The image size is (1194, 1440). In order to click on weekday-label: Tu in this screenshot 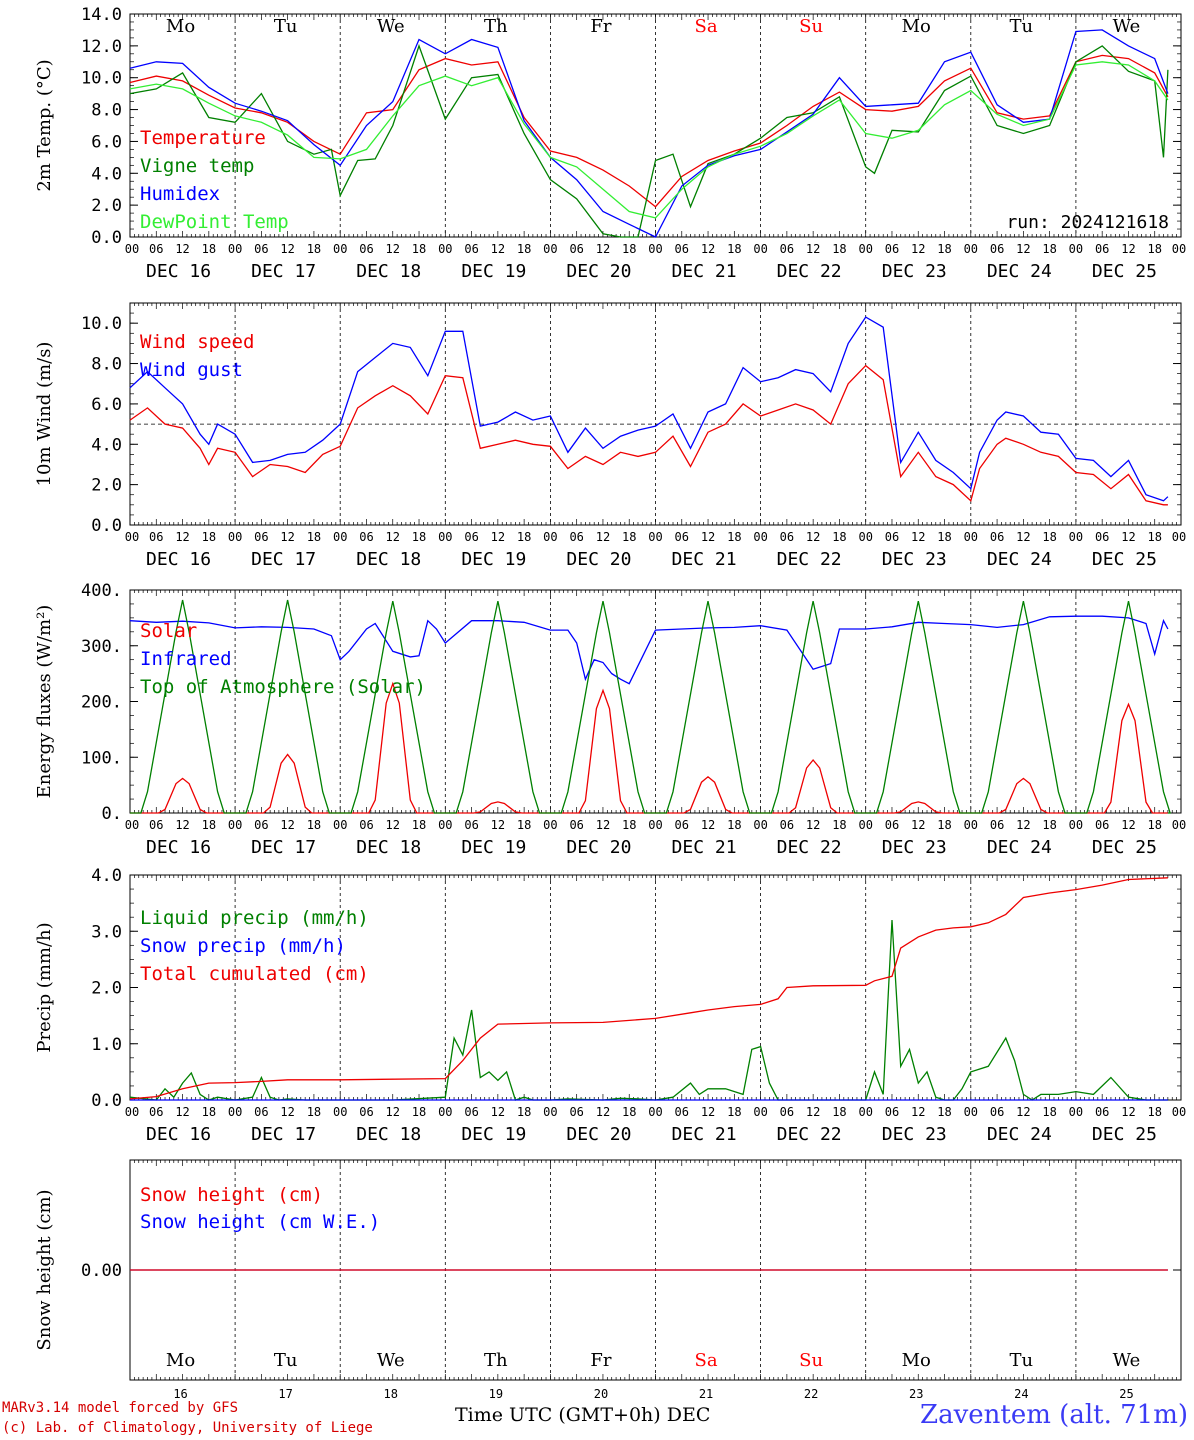, I will do `click(286, 1360)`.